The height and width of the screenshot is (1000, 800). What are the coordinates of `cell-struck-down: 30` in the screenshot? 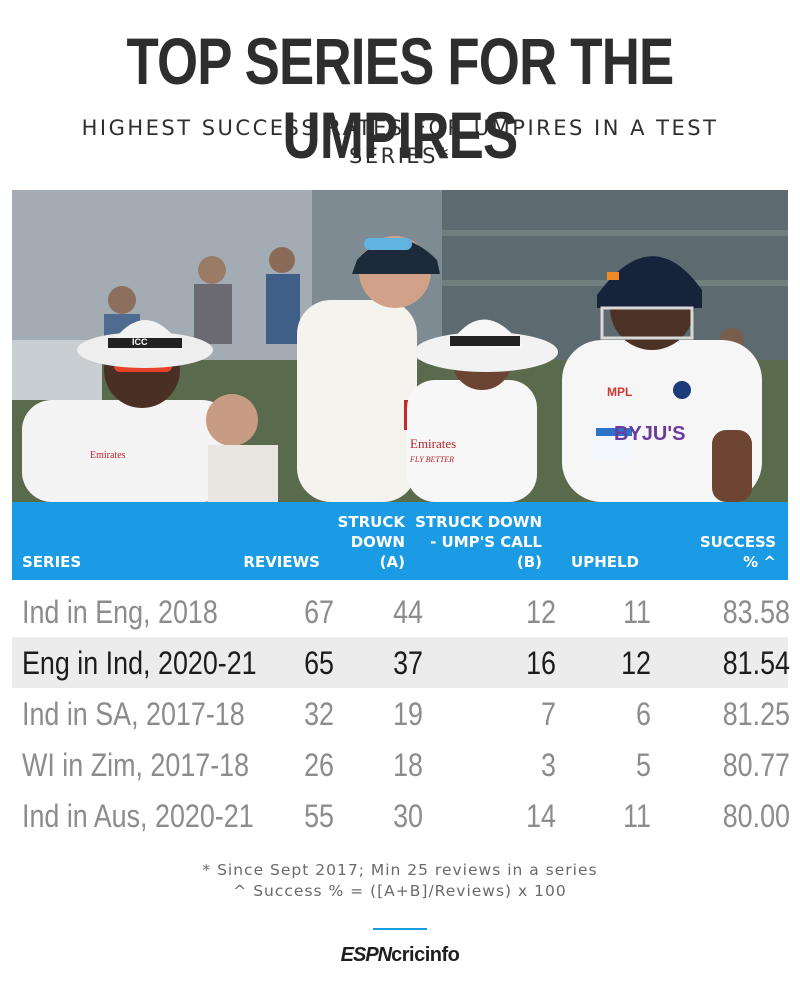 It's located at (408, 816).